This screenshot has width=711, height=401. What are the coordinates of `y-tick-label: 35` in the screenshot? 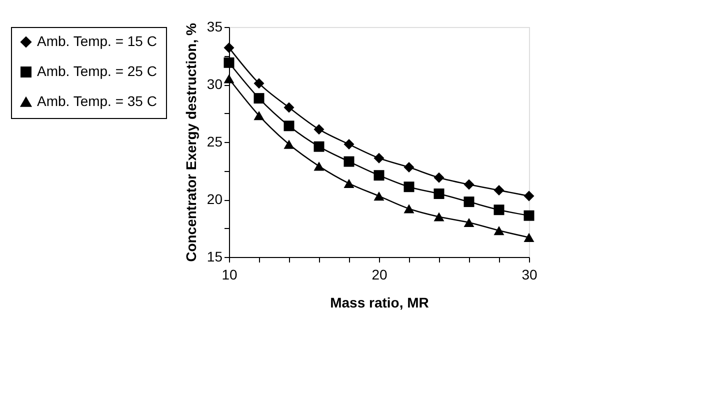 It's located at (214, 26).